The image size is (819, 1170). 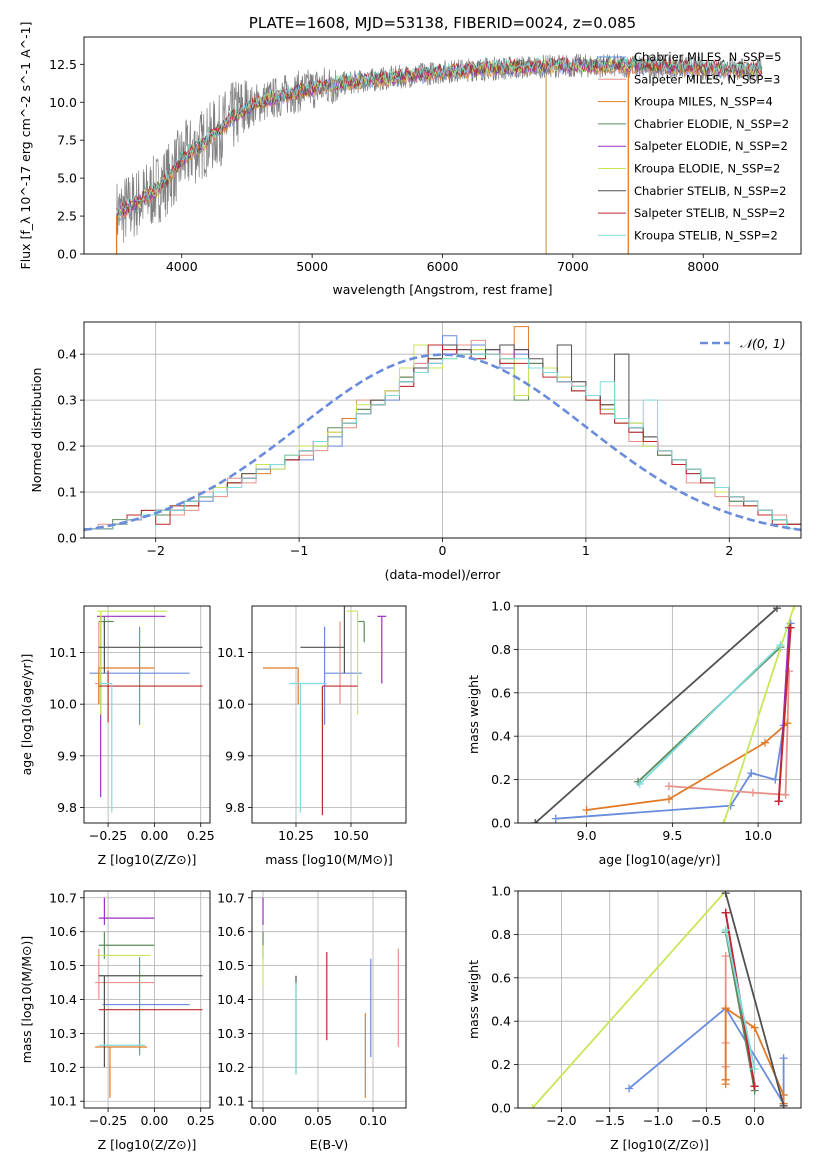 What do you see at coordinates (231, 1033) in the screenshot?
I see `y-tick-label: 10.3` at bounding box center [231, 1033].